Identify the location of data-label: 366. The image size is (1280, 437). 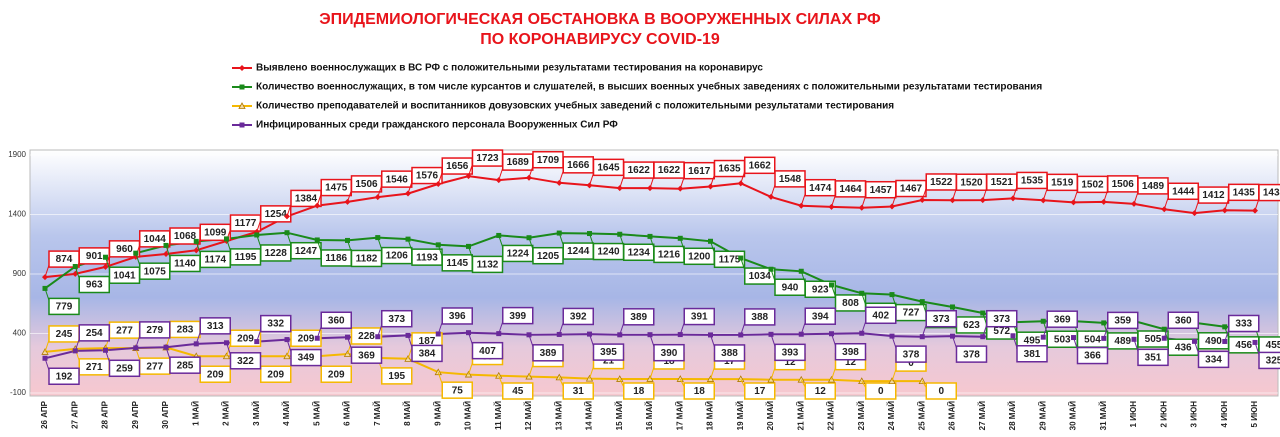
(1092, 356).